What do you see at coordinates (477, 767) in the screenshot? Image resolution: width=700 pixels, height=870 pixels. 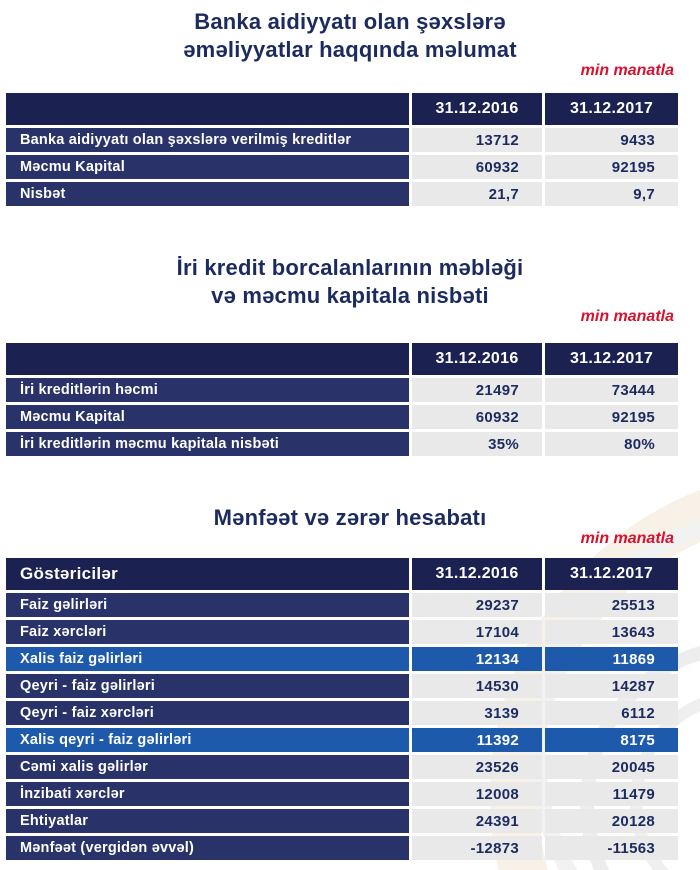 I see `value-2016: 23526` at bounding box center [477, 767].